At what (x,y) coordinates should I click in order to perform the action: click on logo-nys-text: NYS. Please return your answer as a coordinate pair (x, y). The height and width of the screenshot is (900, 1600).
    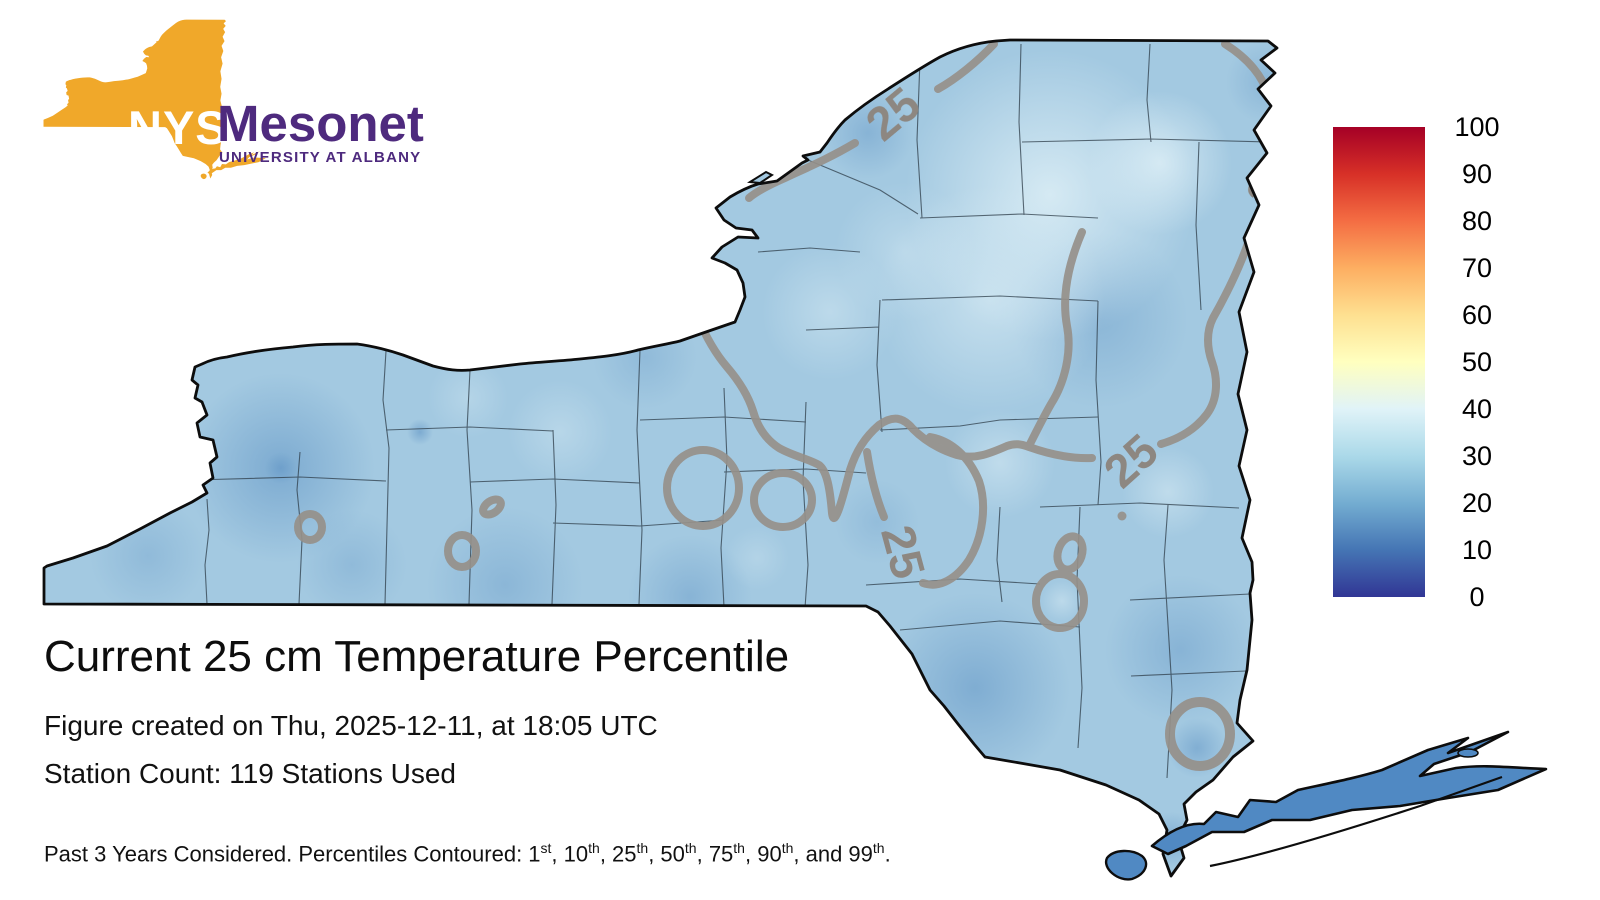
    Looking at the image, I should click on (178, 127).